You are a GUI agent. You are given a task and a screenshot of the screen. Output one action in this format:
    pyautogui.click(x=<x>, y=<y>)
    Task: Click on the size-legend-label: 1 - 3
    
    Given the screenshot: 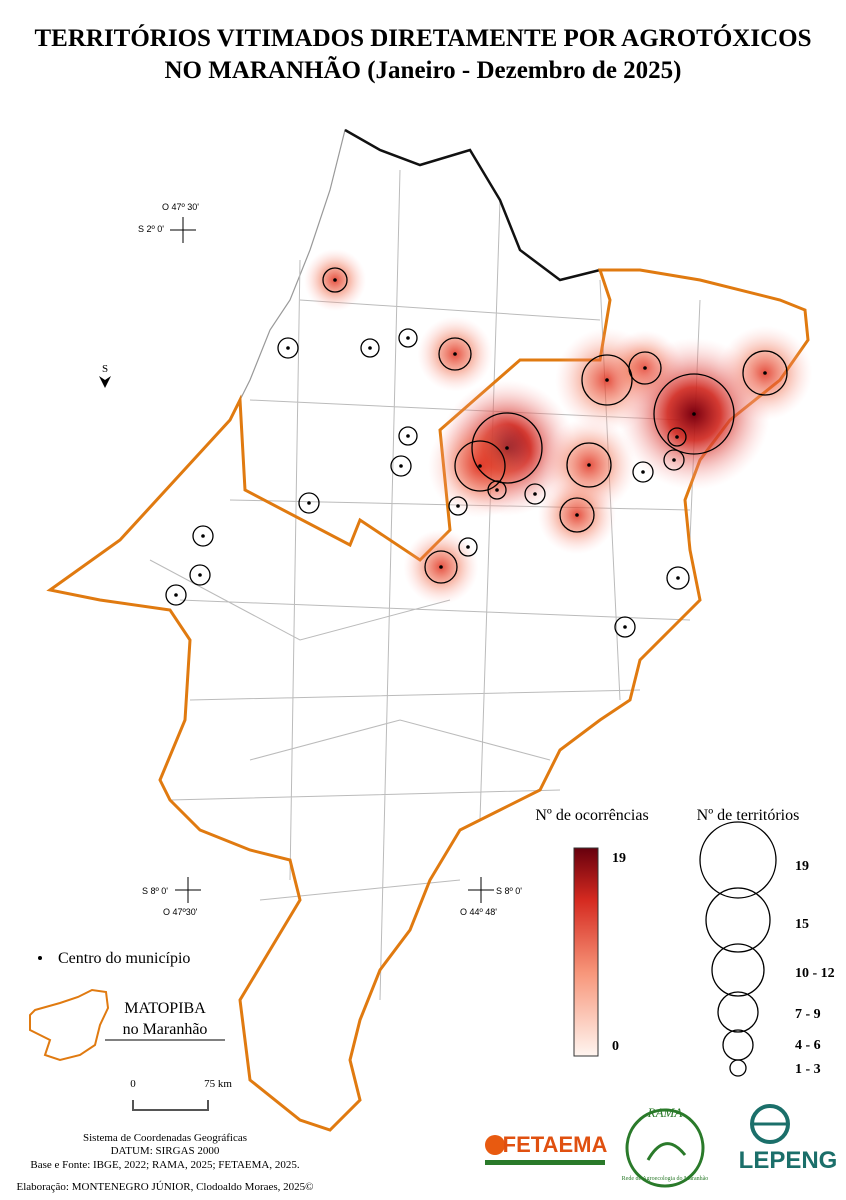 What is the action you would take?
    pyautogui.click(x=808, y=1069)
    